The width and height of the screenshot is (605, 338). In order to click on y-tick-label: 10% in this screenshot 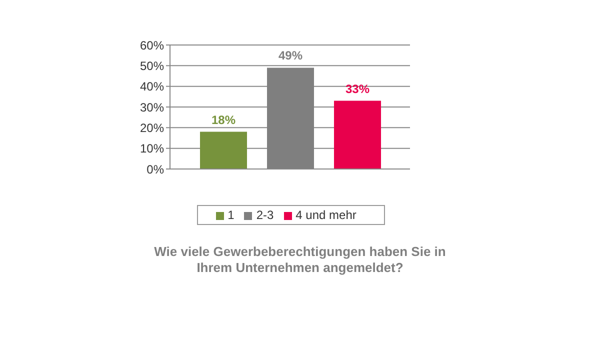, I will do `click(152, 149)`.